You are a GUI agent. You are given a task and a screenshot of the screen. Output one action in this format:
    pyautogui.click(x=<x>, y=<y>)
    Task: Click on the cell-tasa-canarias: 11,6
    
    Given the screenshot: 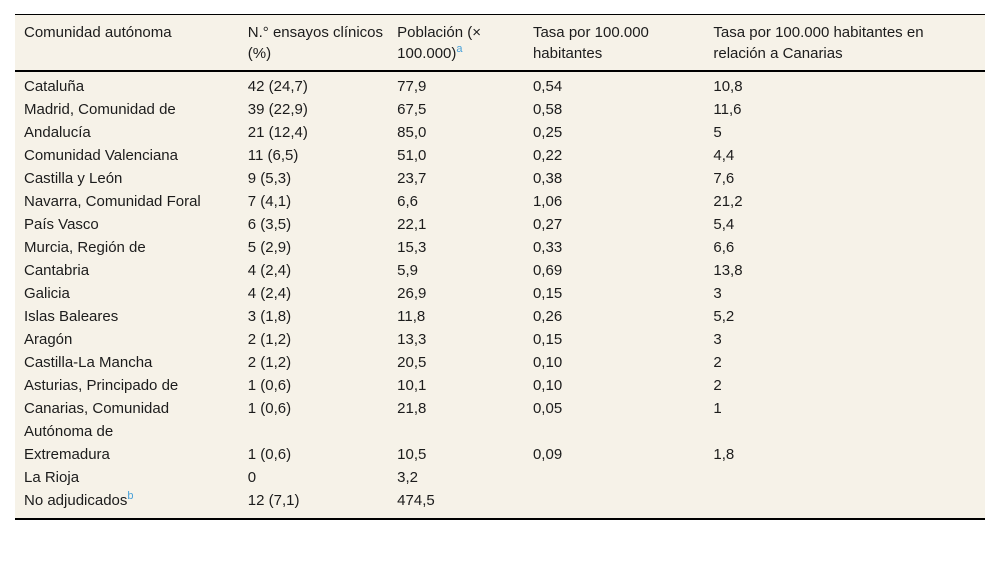 What is the action you would take?
    pyautogui.click(x=727, y=109)
    